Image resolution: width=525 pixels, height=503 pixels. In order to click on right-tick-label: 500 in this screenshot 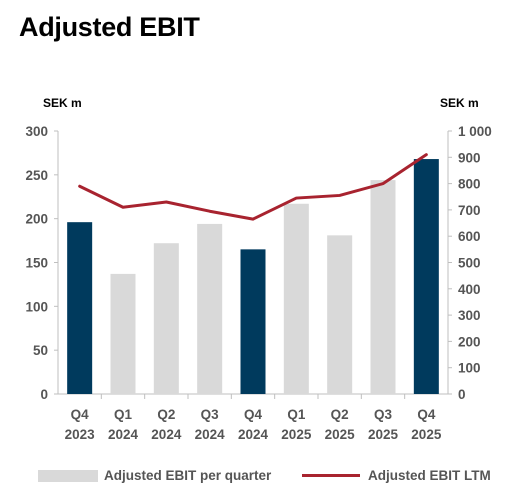, I will do `click(469, 263)`.